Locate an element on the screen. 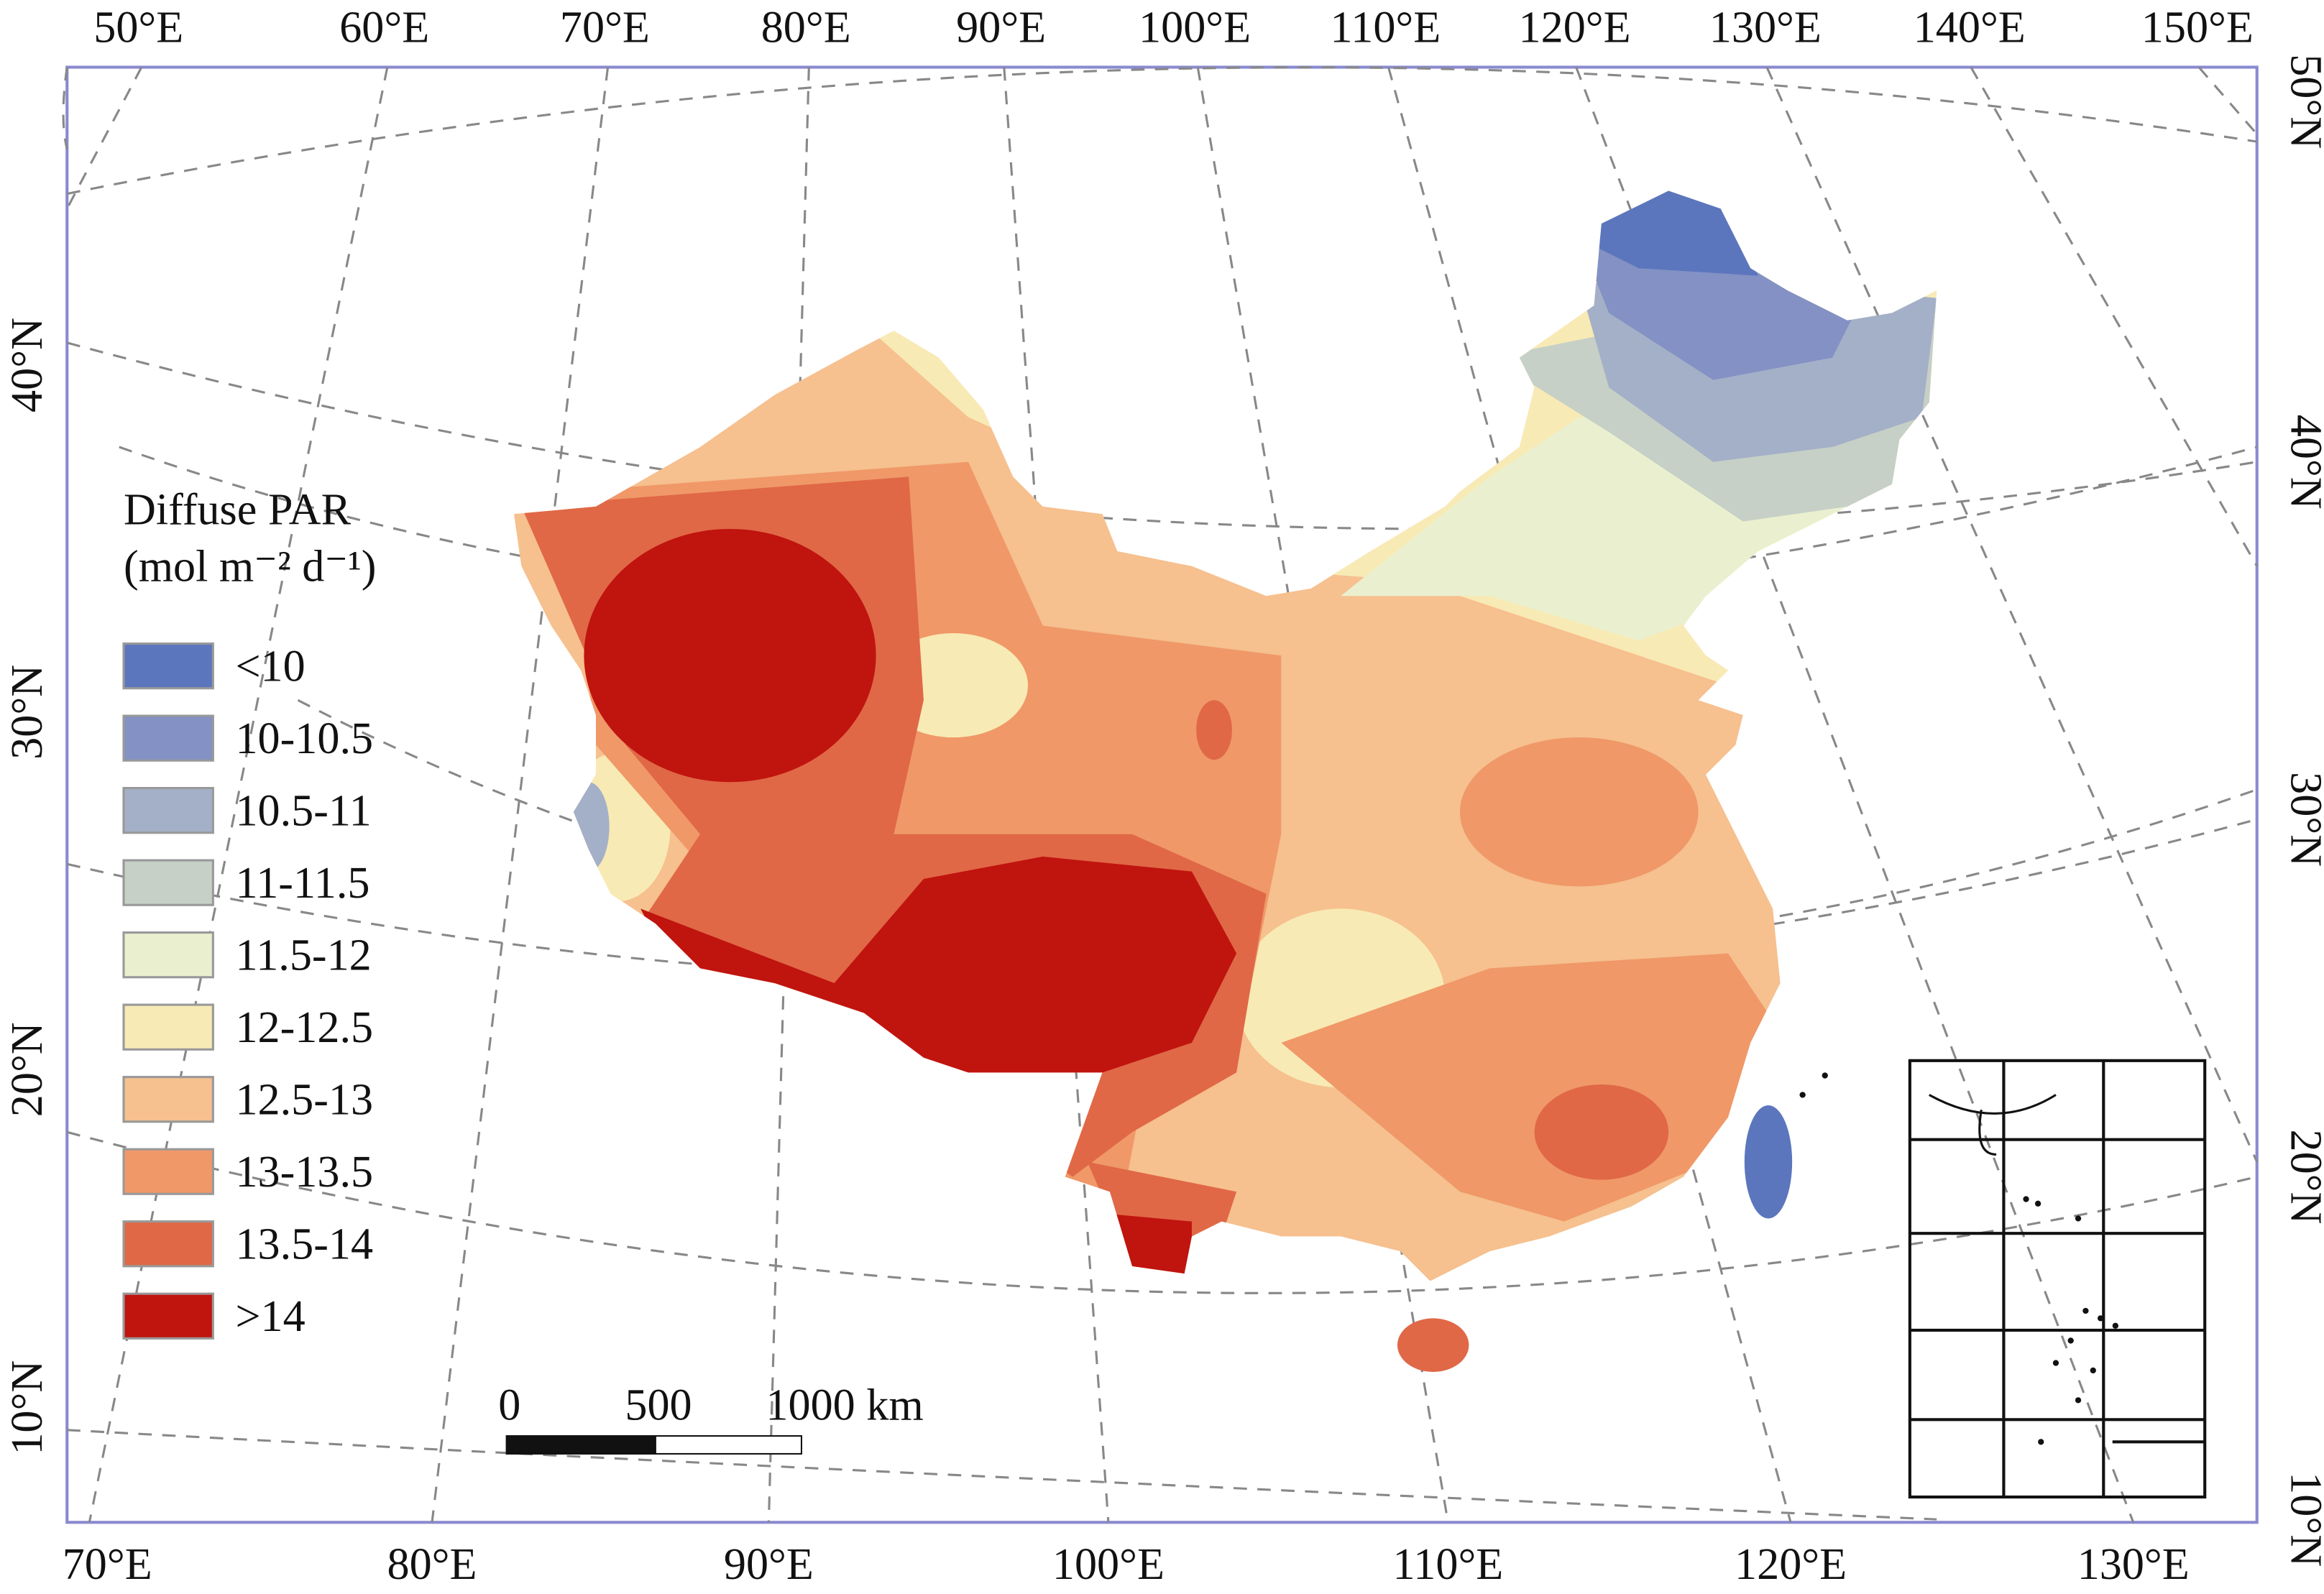 This screenshot has height=1594, width=2324. bottom-lon-label: 100°E is located at coordinates (1109, 1564).